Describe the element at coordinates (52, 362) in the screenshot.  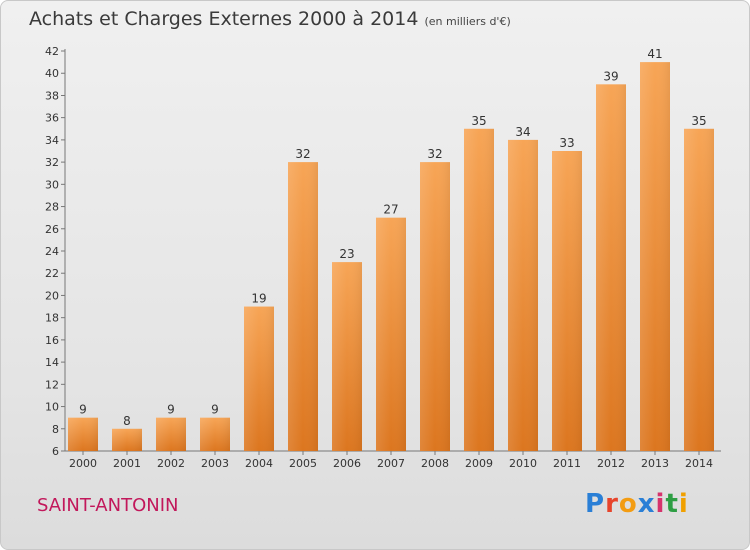
I see `y-tick-label: 14` at that location.